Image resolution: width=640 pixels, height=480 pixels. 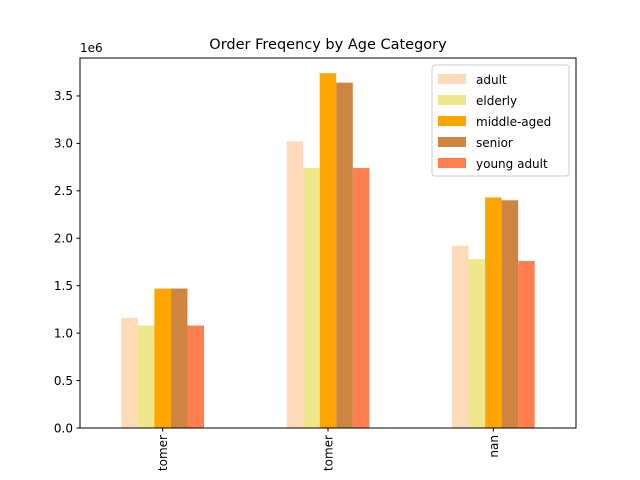 What do you see at coordinates (63, 333) in the screenshot?
I see `y-tick-label: 1.0` at bounding box center [63, 333].